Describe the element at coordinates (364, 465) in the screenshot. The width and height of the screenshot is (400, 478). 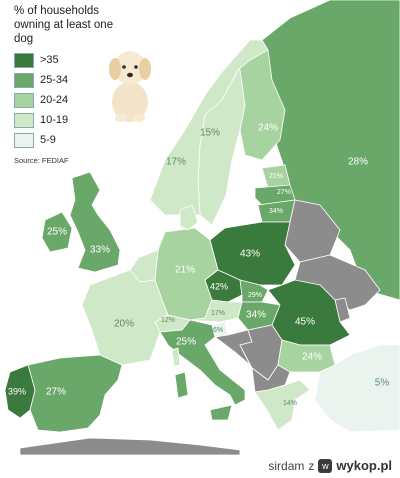
I see `footer-site: wykop.pl` at that location.